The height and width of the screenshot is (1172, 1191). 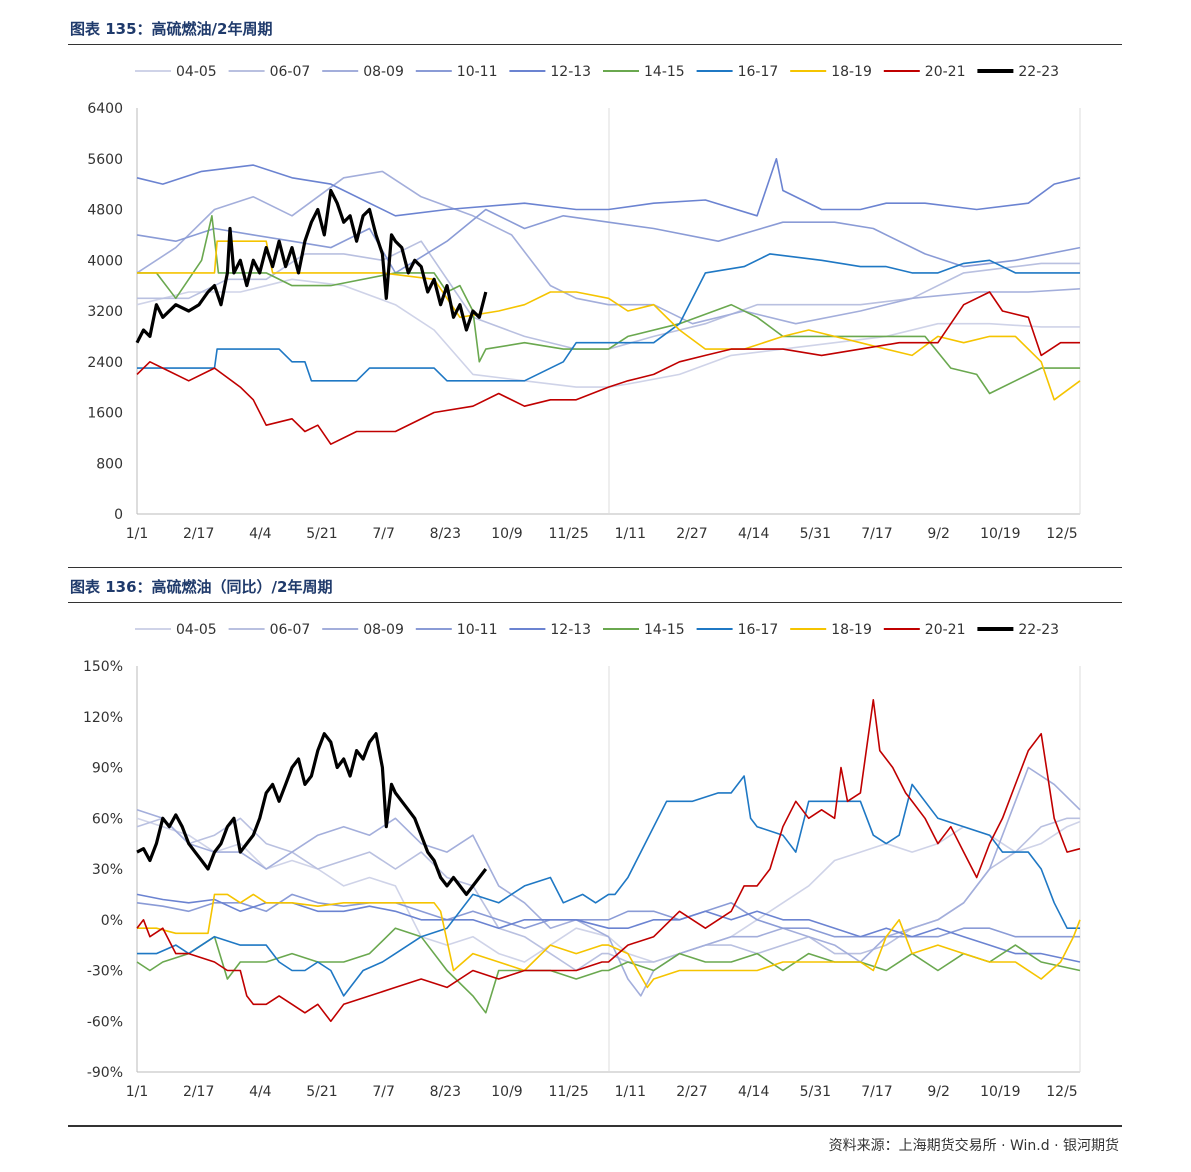 What do you see at coordinates (973, 1146) in the screenshot?
I see `source-note: 资料来源：上海期货交易所 · Win.d · 银河期货` at bounding box center [973, 1146].